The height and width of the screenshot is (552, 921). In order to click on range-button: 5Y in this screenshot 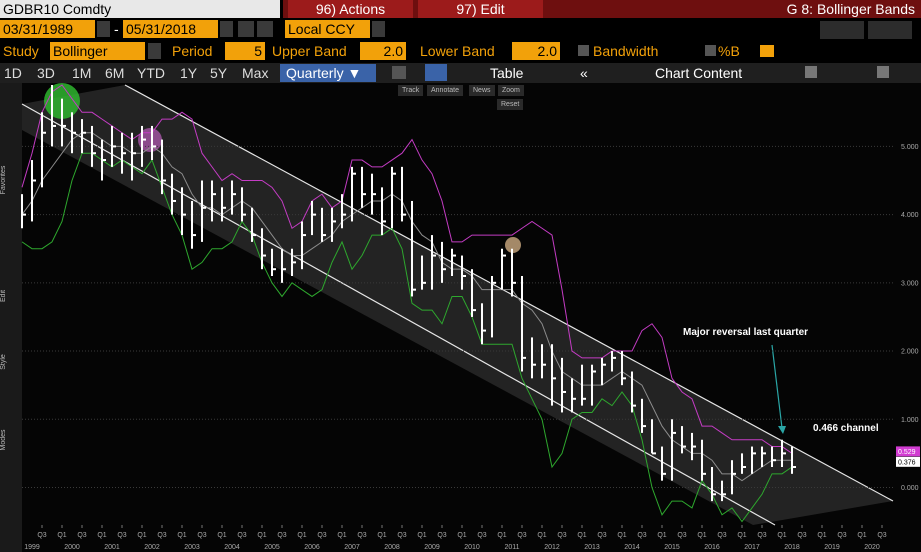, I will do `click(219, 73)`.